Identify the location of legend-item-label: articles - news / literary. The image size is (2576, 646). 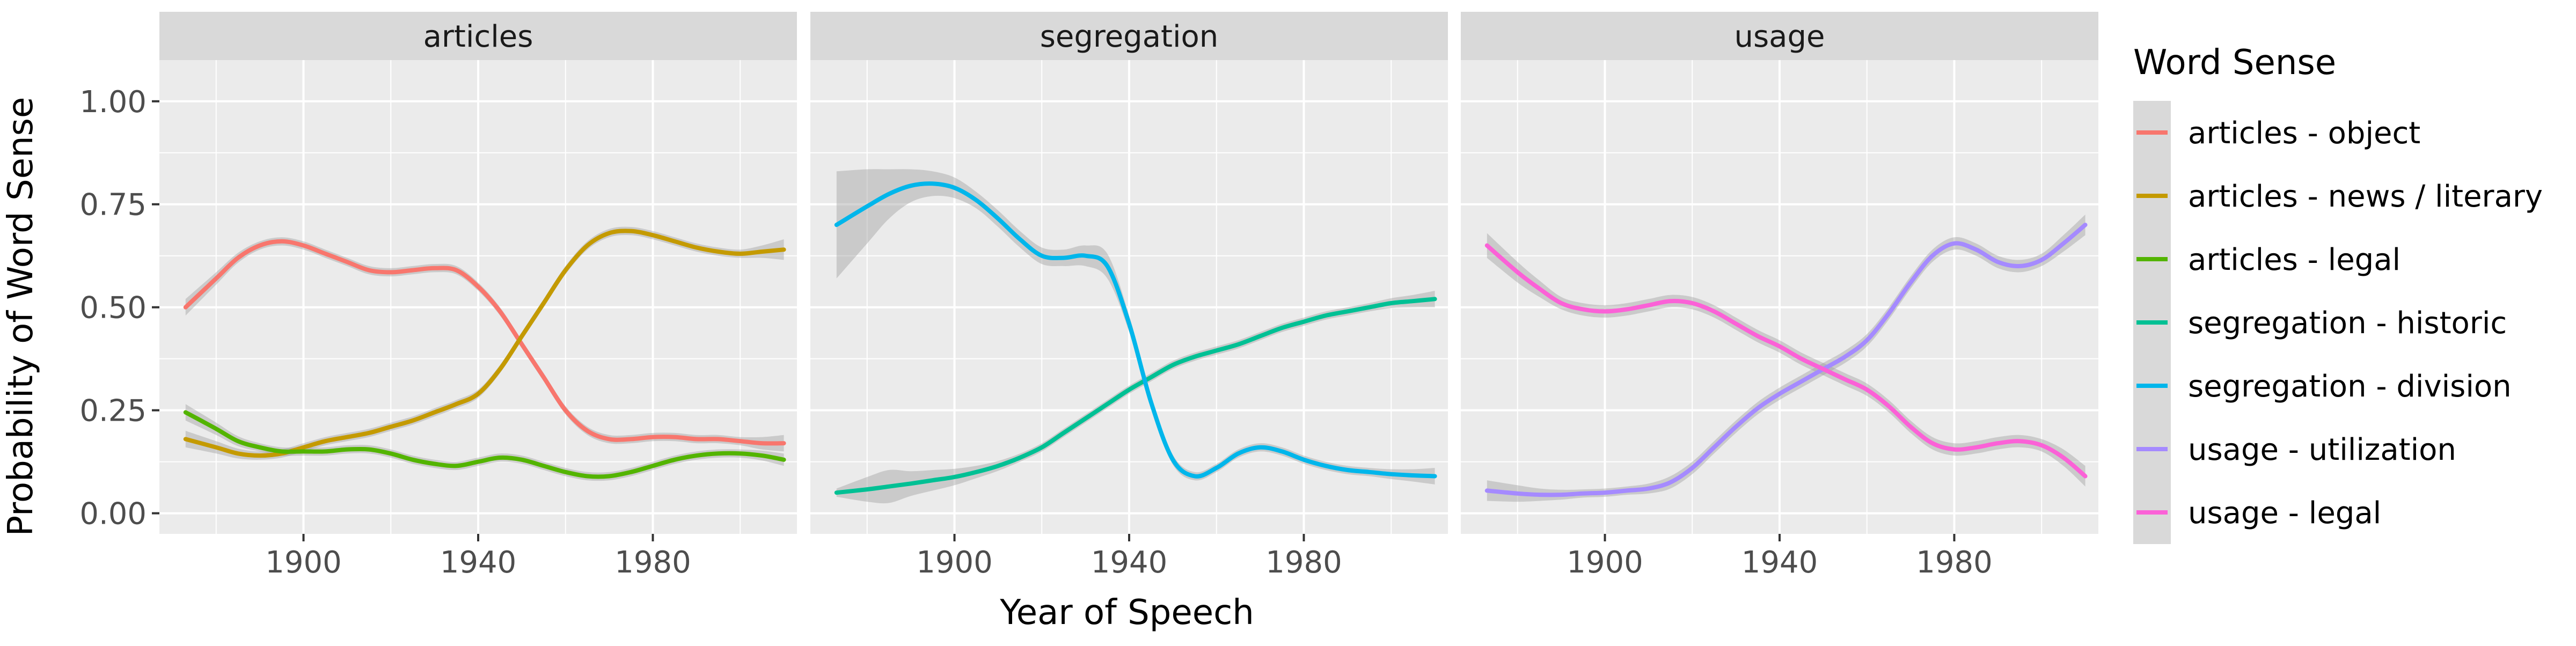
(2365, 196).